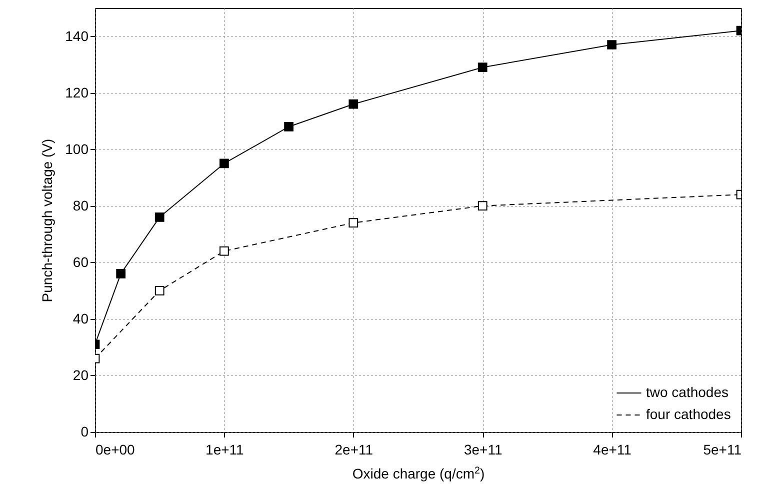 Image resolution: width=768 pixels, height=497 pixels. I want to click on y-tick-label: 80, so click(80, 205).